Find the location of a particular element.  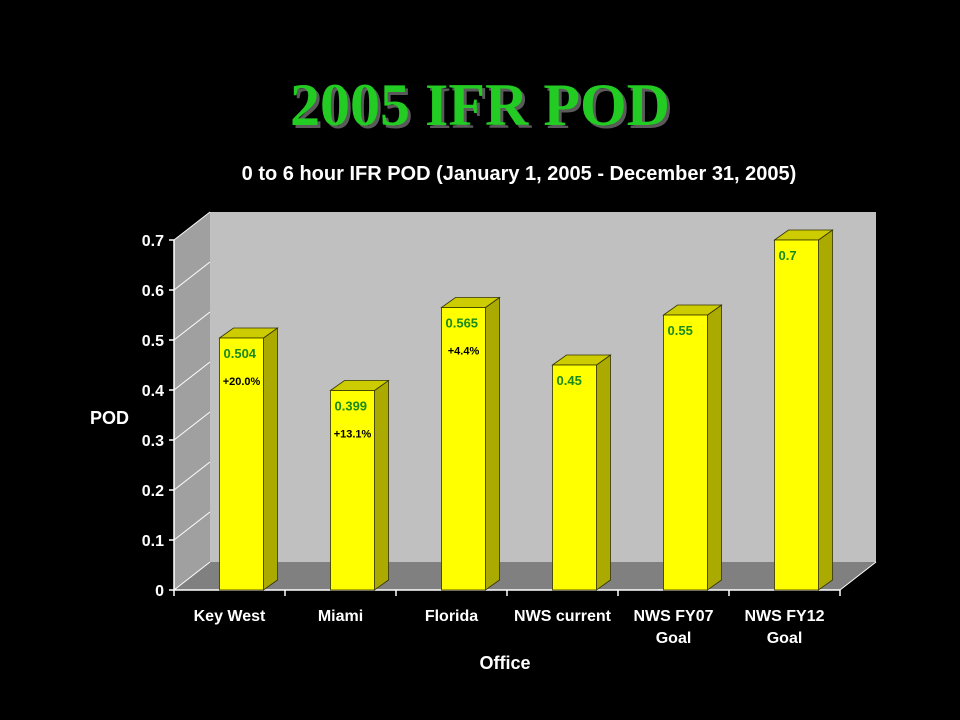

x-axis-title: Office is located at coordinates (504, 663).